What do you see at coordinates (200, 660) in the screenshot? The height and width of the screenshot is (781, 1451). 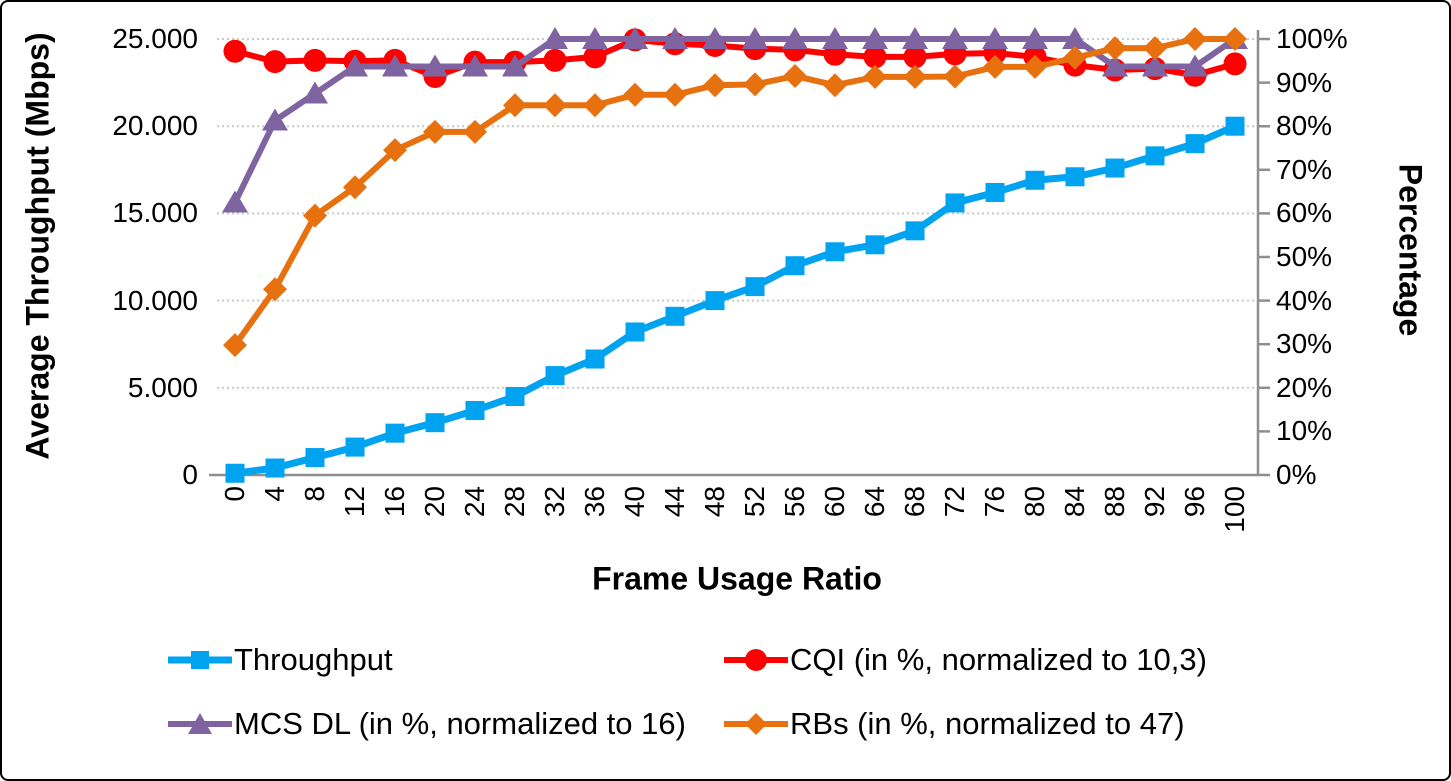 I see `legend-marker-square-icon` at bounding box center [200, 660].